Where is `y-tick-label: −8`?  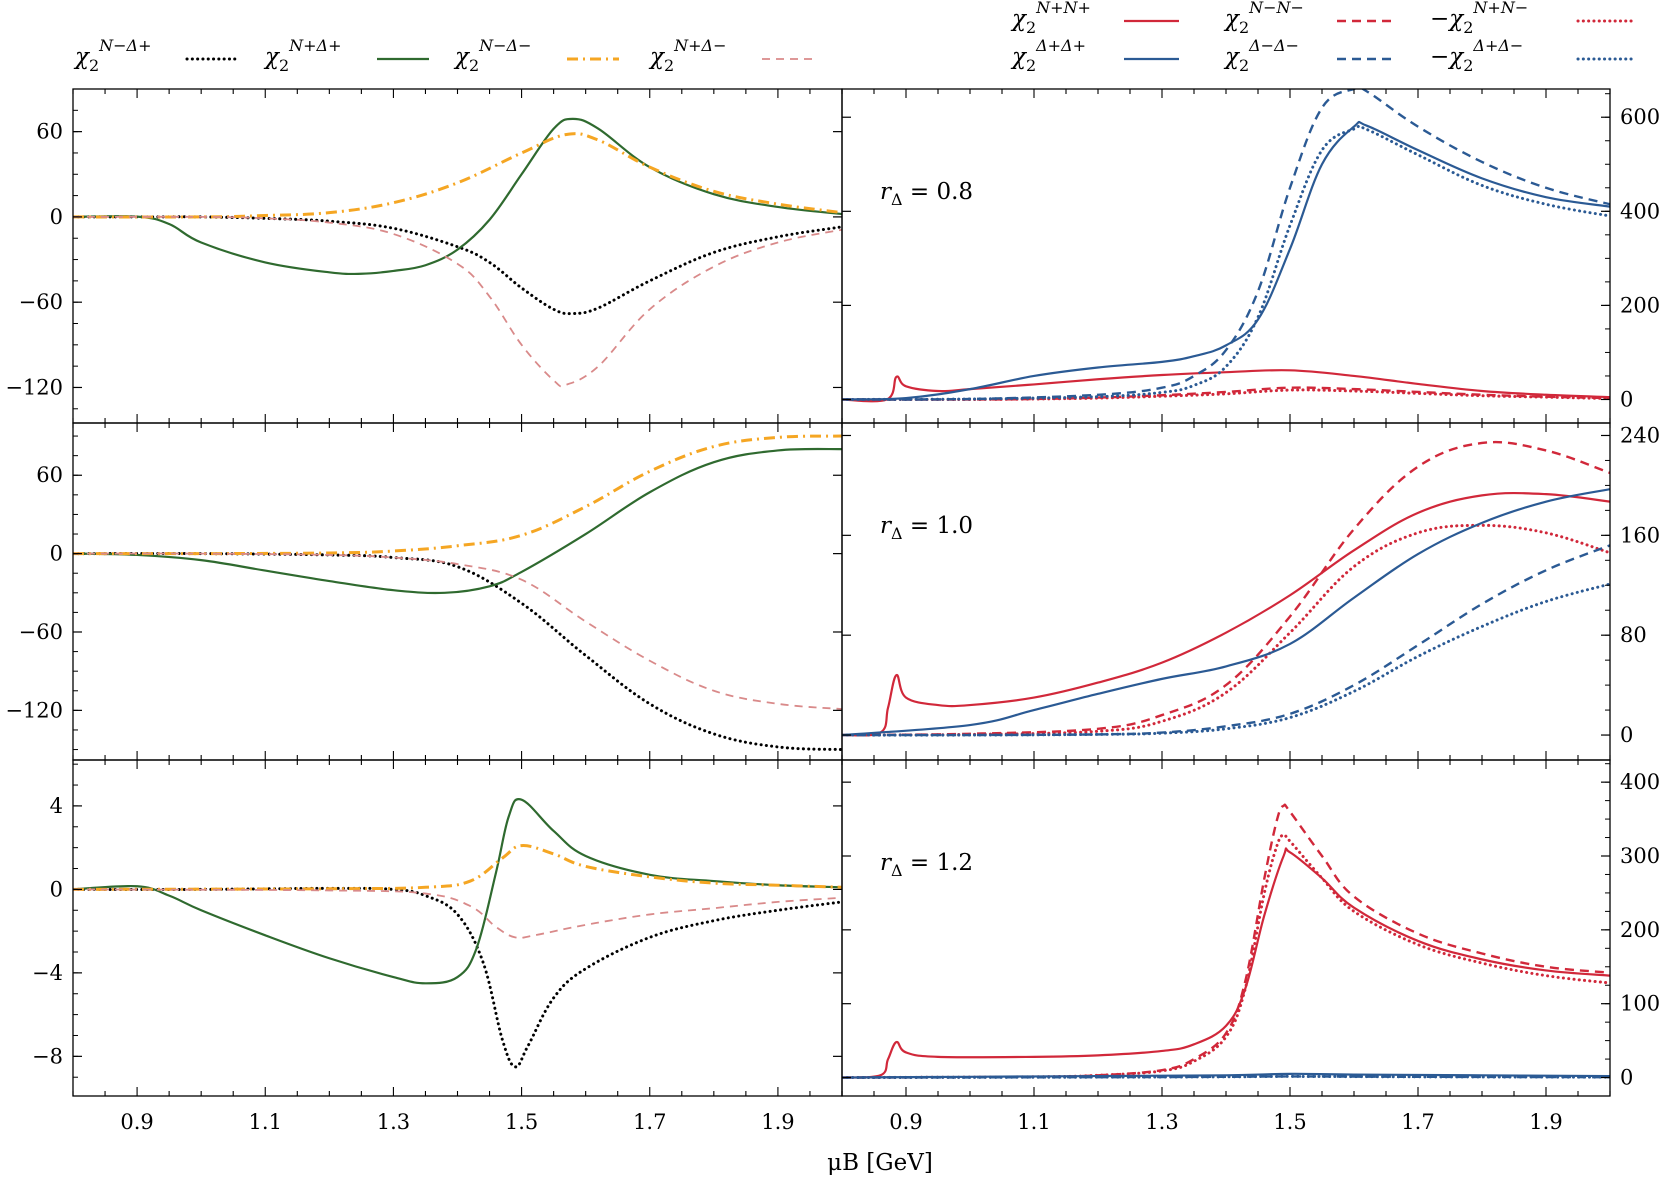 y-tick-label: −8 is located at coordinates (47, 1056).